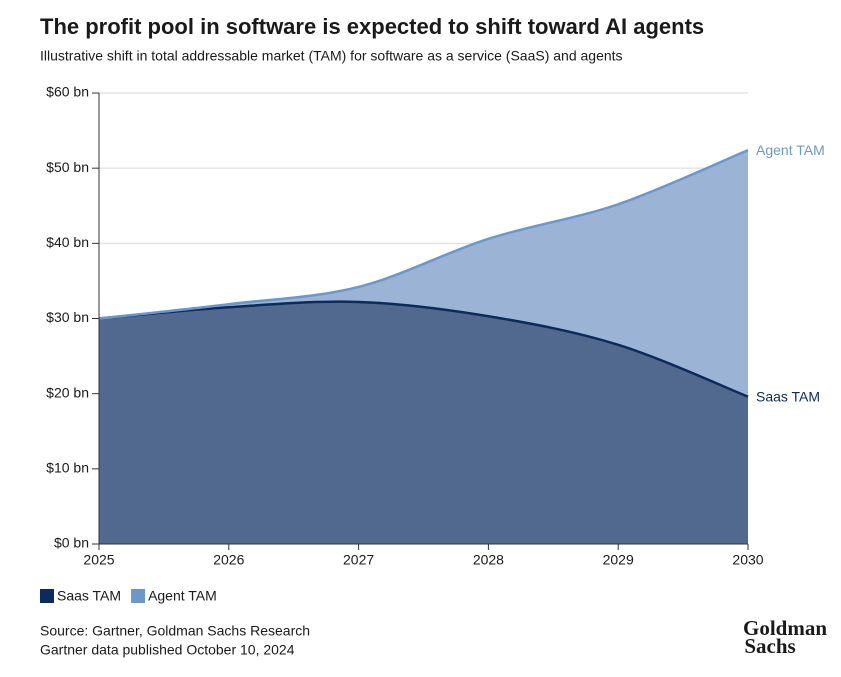 Image resolution: width=841 pixels, height=677 pixels. What do you see at coordinates (98, 560) in the screenshot?
I see `x-tick-label: 2025` at bounding box center [98, 560].